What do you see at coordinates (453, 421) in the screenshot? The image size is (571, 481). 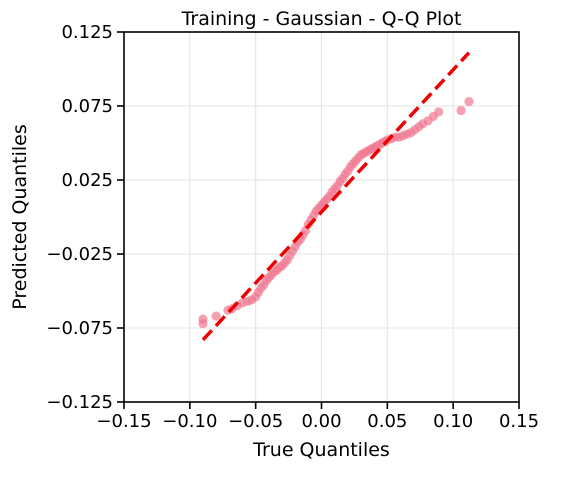 I see `x-tick-label: 0.10` at bounding box center [453, 421].